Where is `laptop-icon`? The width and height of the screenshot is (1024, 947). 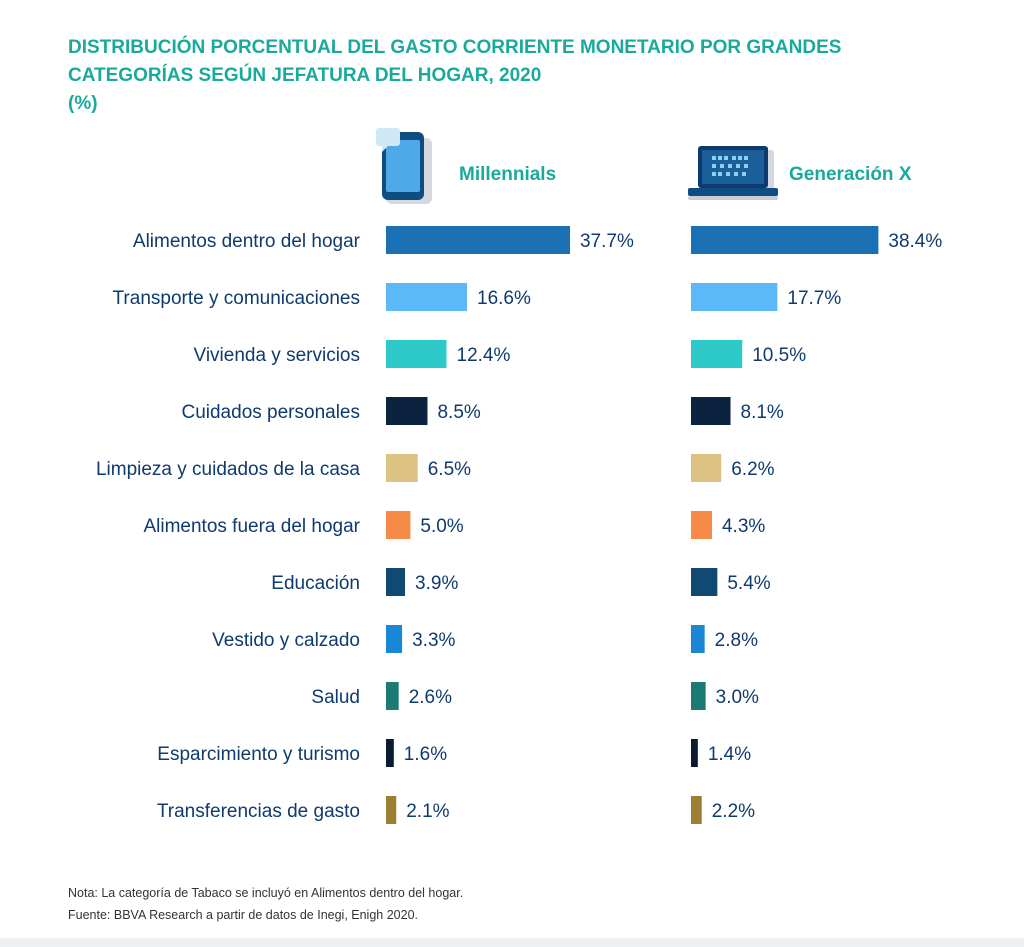
laptop-icon is located at coordinates (733, 173).